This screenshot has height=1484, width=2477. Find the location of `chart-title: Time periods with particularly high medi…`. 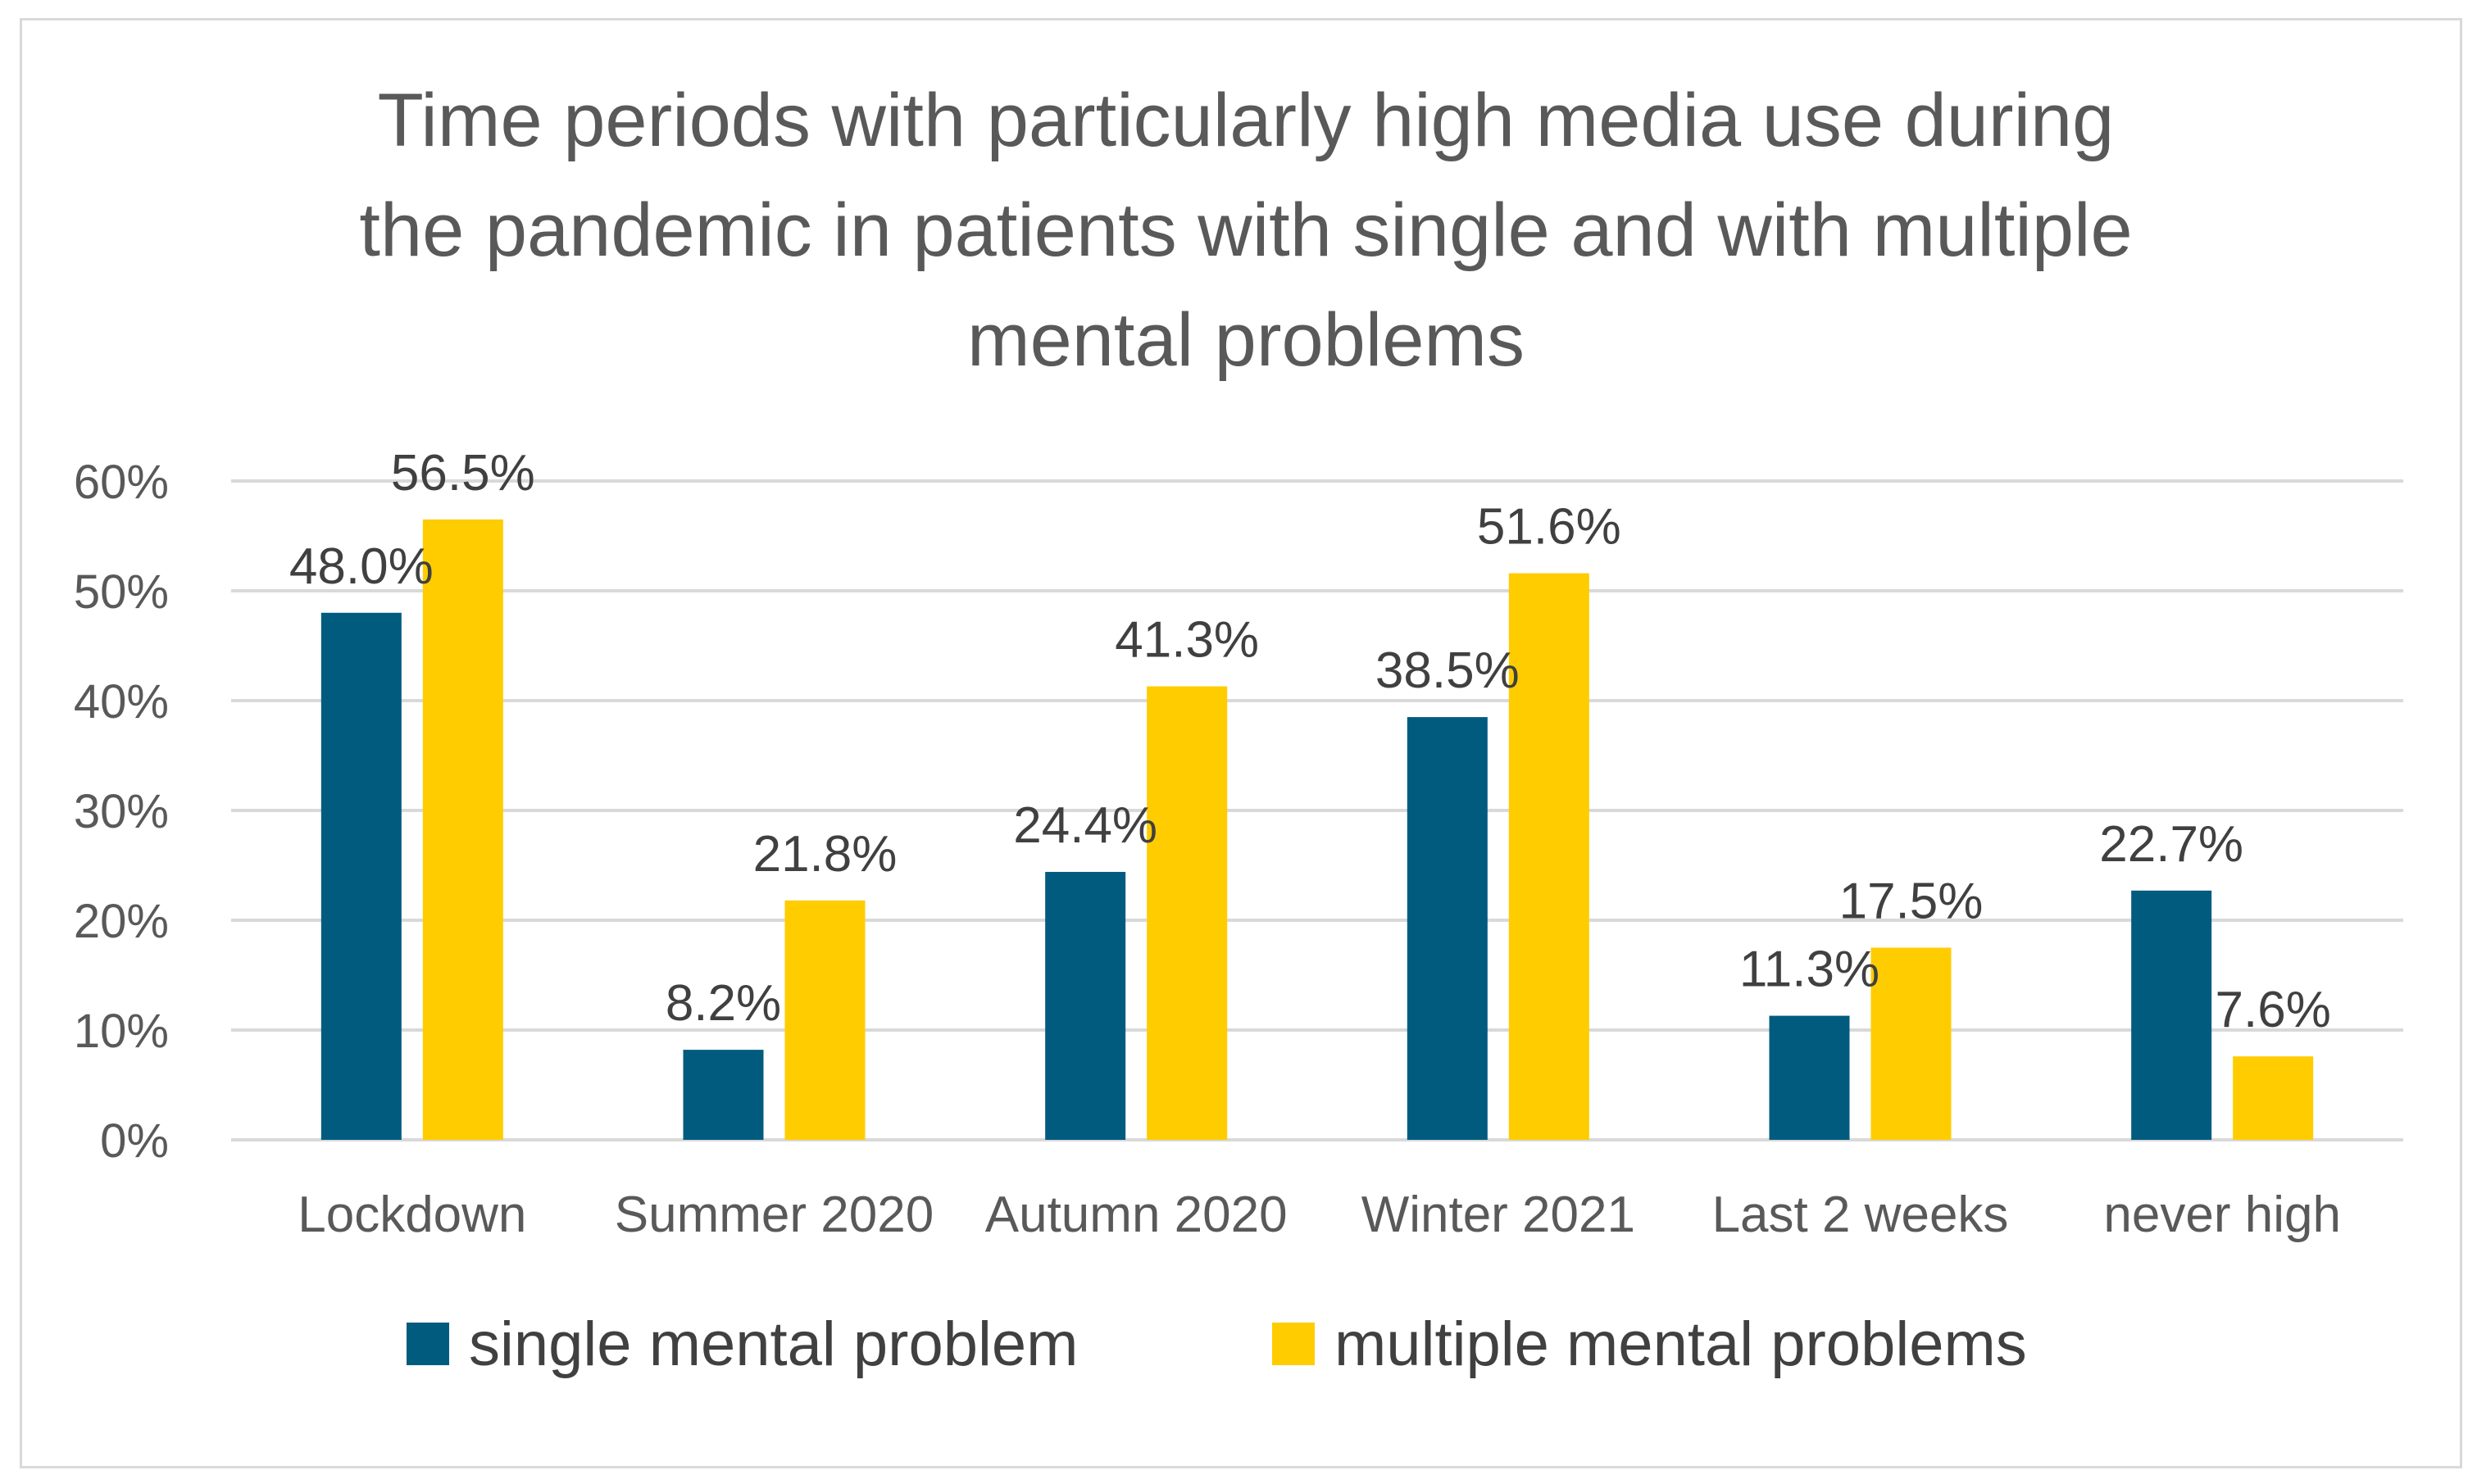

chart-title: Time periods with particularly high medi… is located at coordinates (1245, 230).